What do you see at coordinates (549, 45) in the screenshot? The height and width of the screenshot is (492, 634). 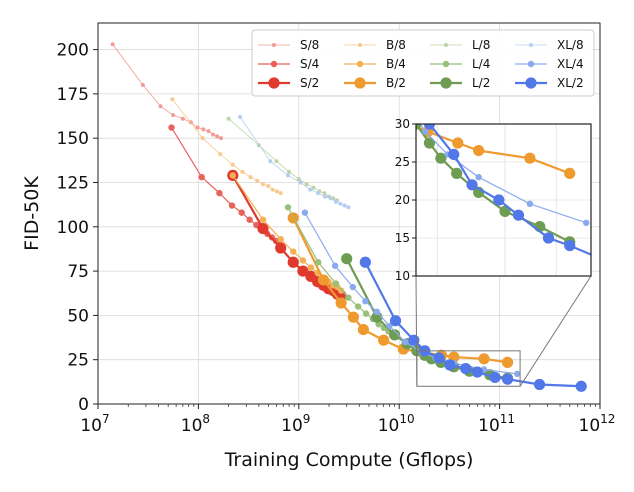 I see `legend-item: XL/8` at bounding box center [549, 45].